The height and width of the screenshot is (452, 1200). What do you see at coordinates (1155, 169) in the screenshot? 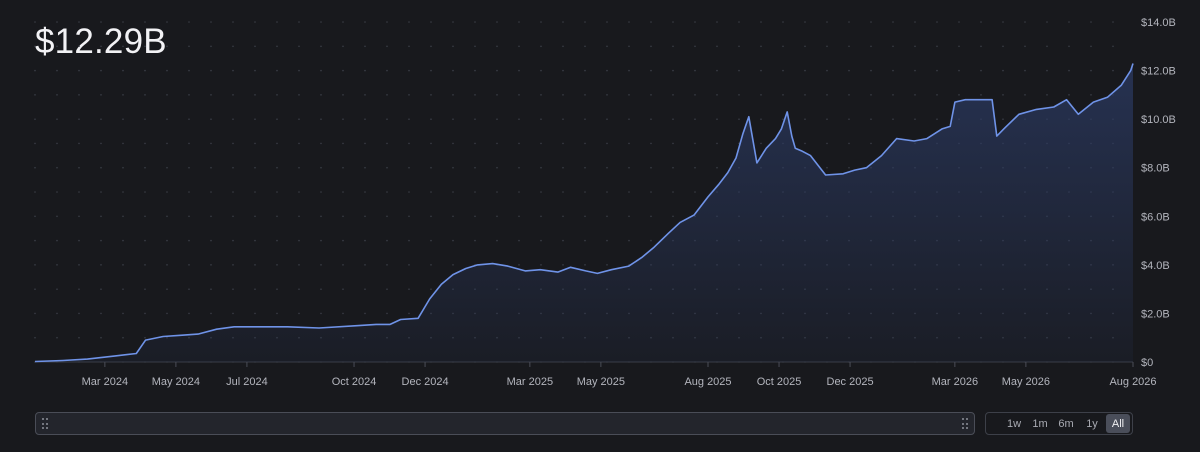
I see `y-tick-label: $8.0B` at bounding box center [1155, 169].